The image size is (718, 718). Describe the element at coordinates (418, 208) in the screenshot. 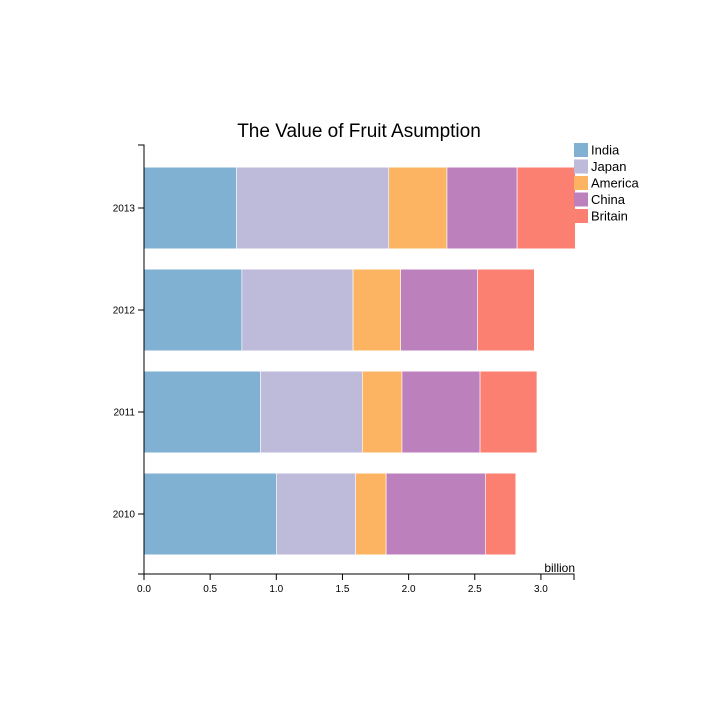

I see `bar-2013-america` at that location.